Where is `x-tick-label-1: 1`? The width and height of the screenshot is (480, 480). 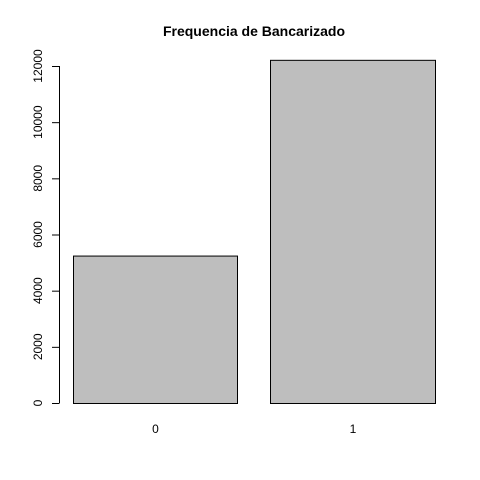 x-tick-label-1: 1 is located at coordinates (353, 429).